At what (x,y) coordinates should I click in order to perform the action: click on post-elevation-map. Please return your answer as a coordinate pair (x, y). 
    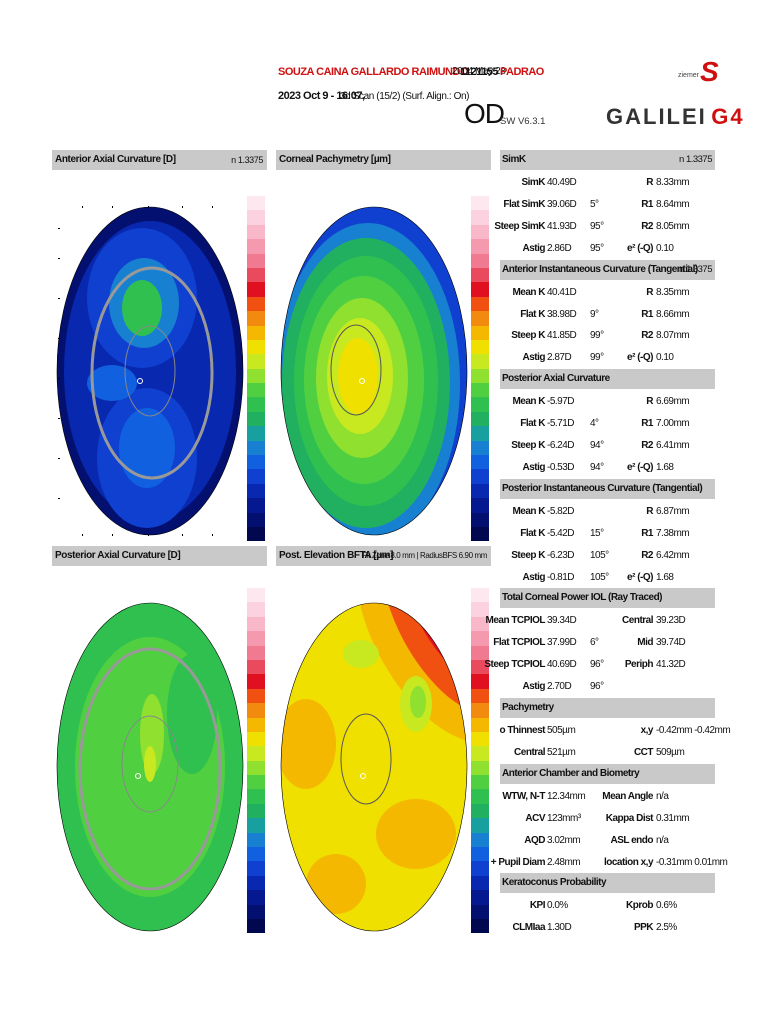
    Looking at the image, I should click on (374, 767).